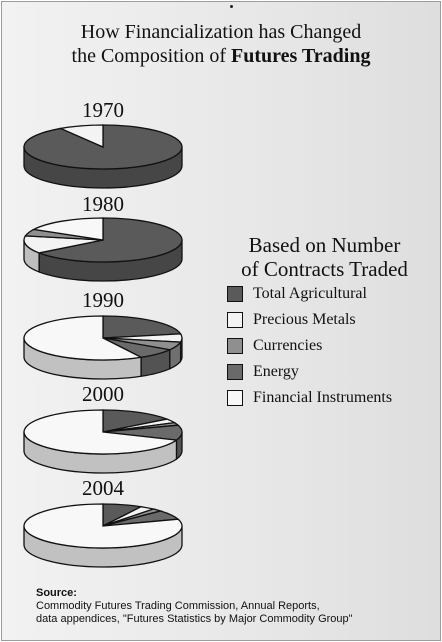 Image resolution: width=442 pixels, height=642 pixels. What do you see at coordinates (276, 371) in the screenshot?
I see `legend-label: Energy` at bounding box center [276, 371].